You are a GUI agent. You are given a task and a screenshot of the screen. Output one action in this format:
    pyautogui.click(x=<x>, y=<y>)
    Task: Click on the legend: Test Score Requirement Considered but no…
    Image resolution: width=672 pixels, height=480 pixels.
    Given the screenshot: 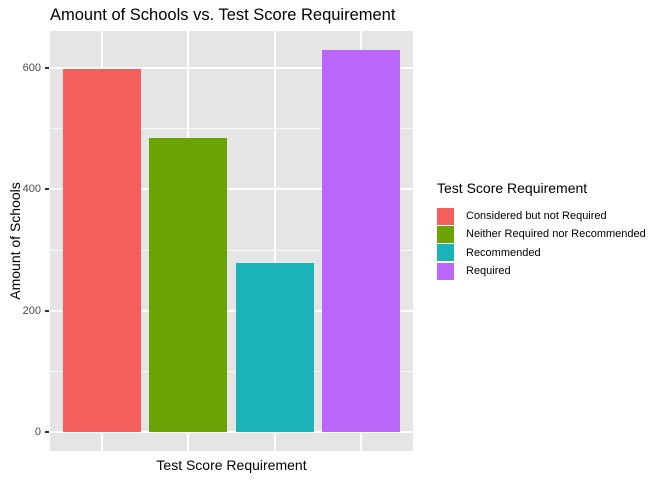 What is the action you would take?
    pyautogui.click(x=552, y=230)
    